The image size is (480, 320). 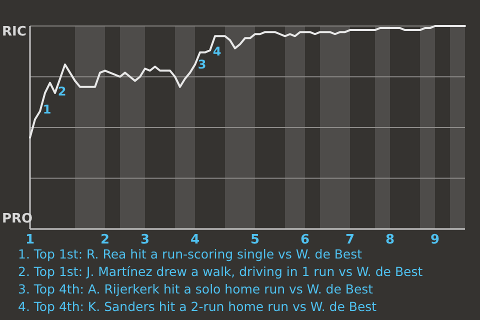 What do you see at coordinates (30, 240) in the screenshot?
I see `x-tick-label: 1` at bounding box center [30, 240].